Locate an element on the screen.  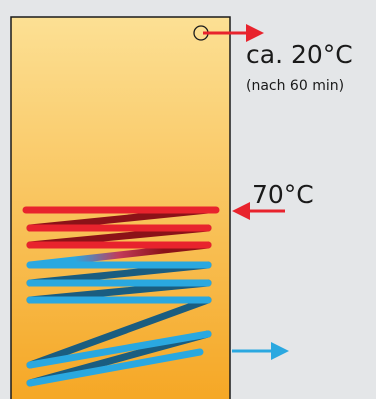
outlet-note-label: (nach 60 min) is located at coordinates (295, 86).